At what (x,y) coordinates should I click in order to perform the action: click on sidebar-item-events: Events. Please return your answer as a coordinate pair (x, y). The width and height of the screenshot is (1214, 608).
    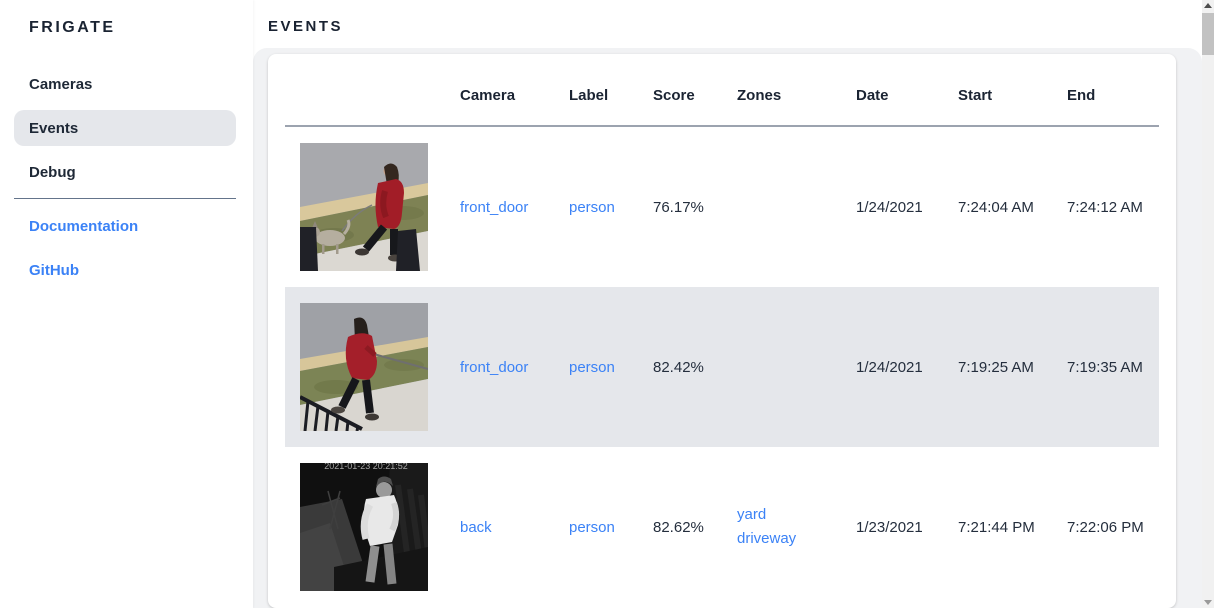
    Looking at the image, I should click on (125, 128).